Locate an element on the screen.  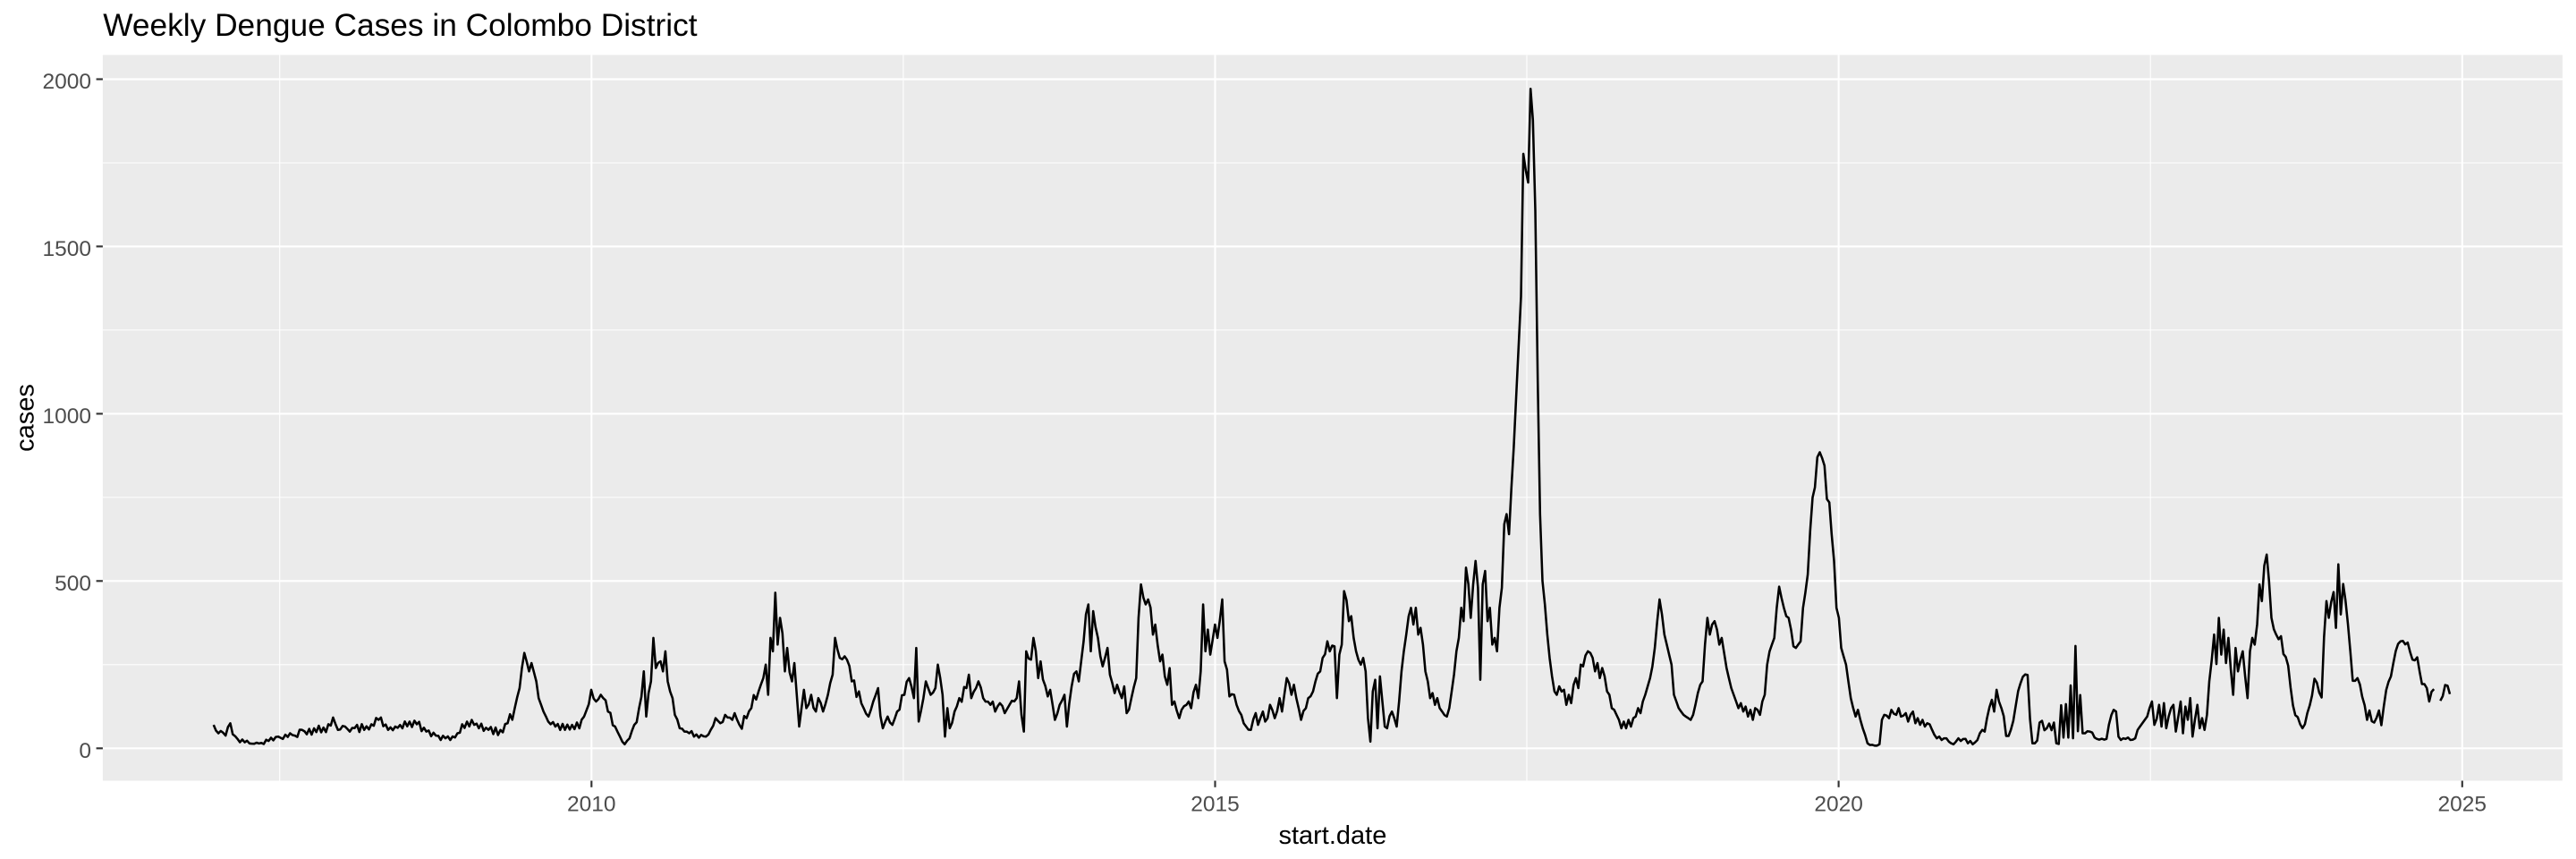
svg-text: start.date is located at coordinates (1332, 835).